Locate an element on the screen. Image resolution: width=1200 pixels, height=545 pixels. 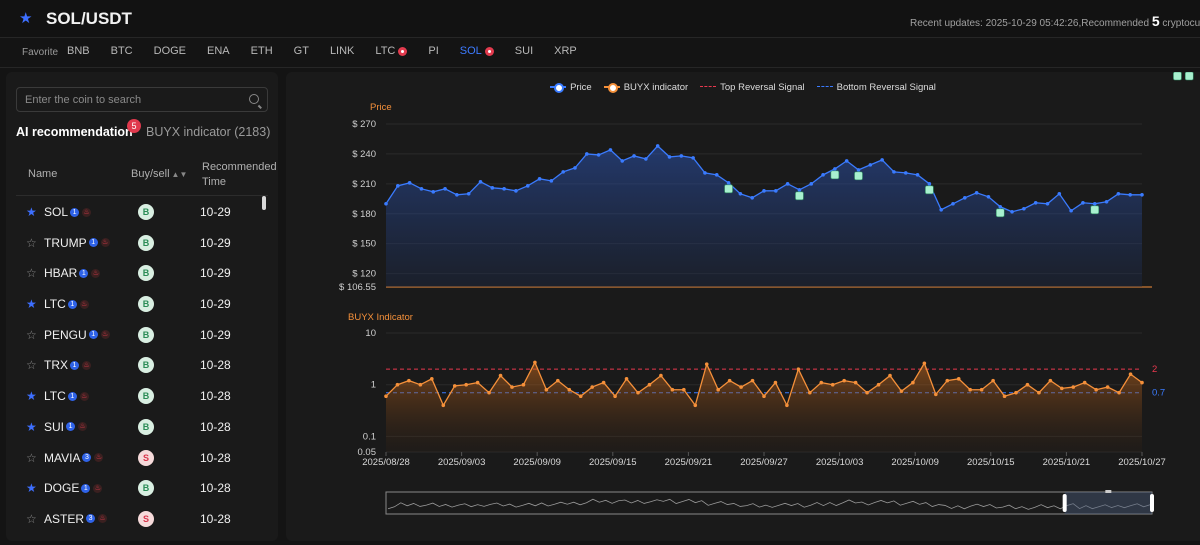
favorite-coin-pi: PI is located at coordinates (433, 51).